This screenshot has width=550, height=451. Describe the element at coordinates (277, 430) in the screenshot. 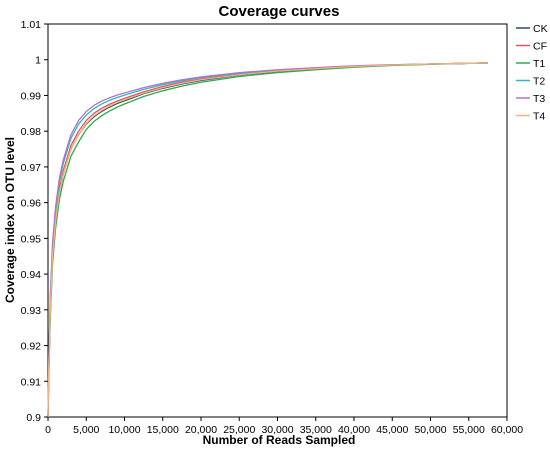

I see `x-tick-label: 30,000` at that location.